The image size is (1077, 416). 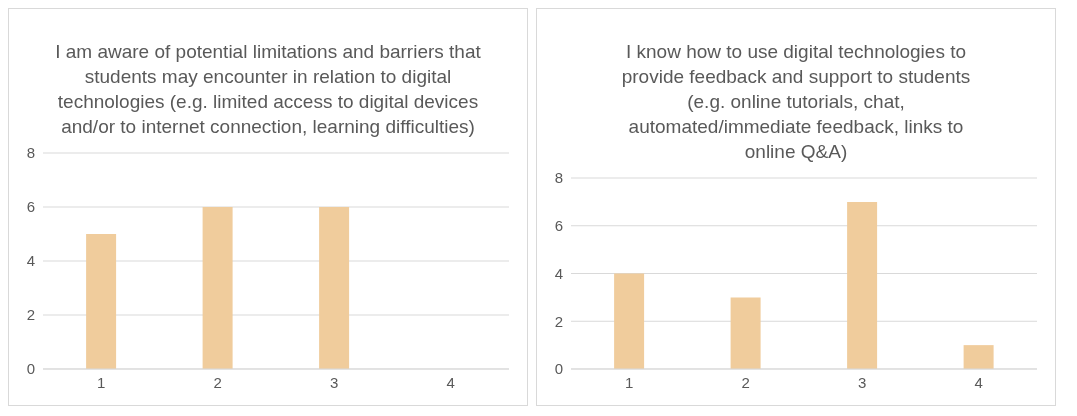 What do you see at coordinates (796, 102) in the screenshot?
I see `chart-title: I know how to use digital technologies to provide feedback and support to students (e.g. online tutorials, chat, automated/immediate feedback, links to online Q&A)` at bounding box center [796, 102].